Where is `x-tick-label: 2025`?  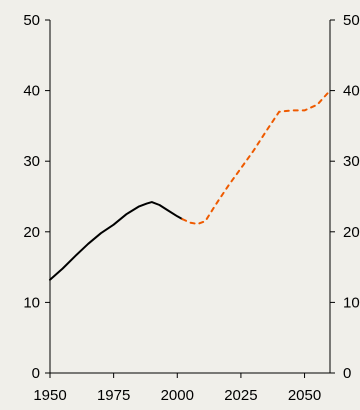
x-tick-label: 2025 is located at coordinates (240, 395).